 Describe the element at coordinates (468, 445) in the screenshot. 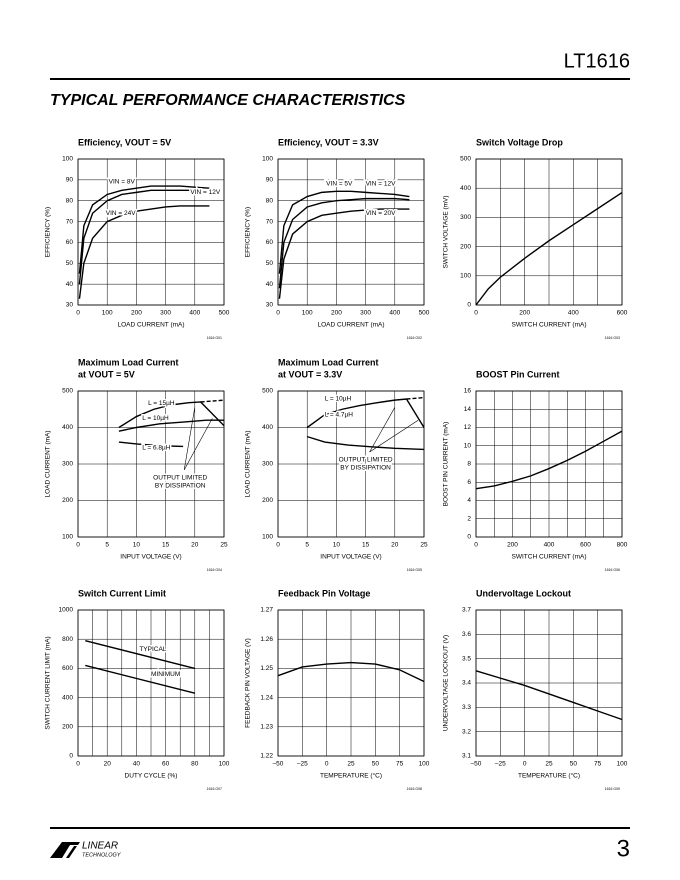

I see `y-tick-label: 10` at that location.